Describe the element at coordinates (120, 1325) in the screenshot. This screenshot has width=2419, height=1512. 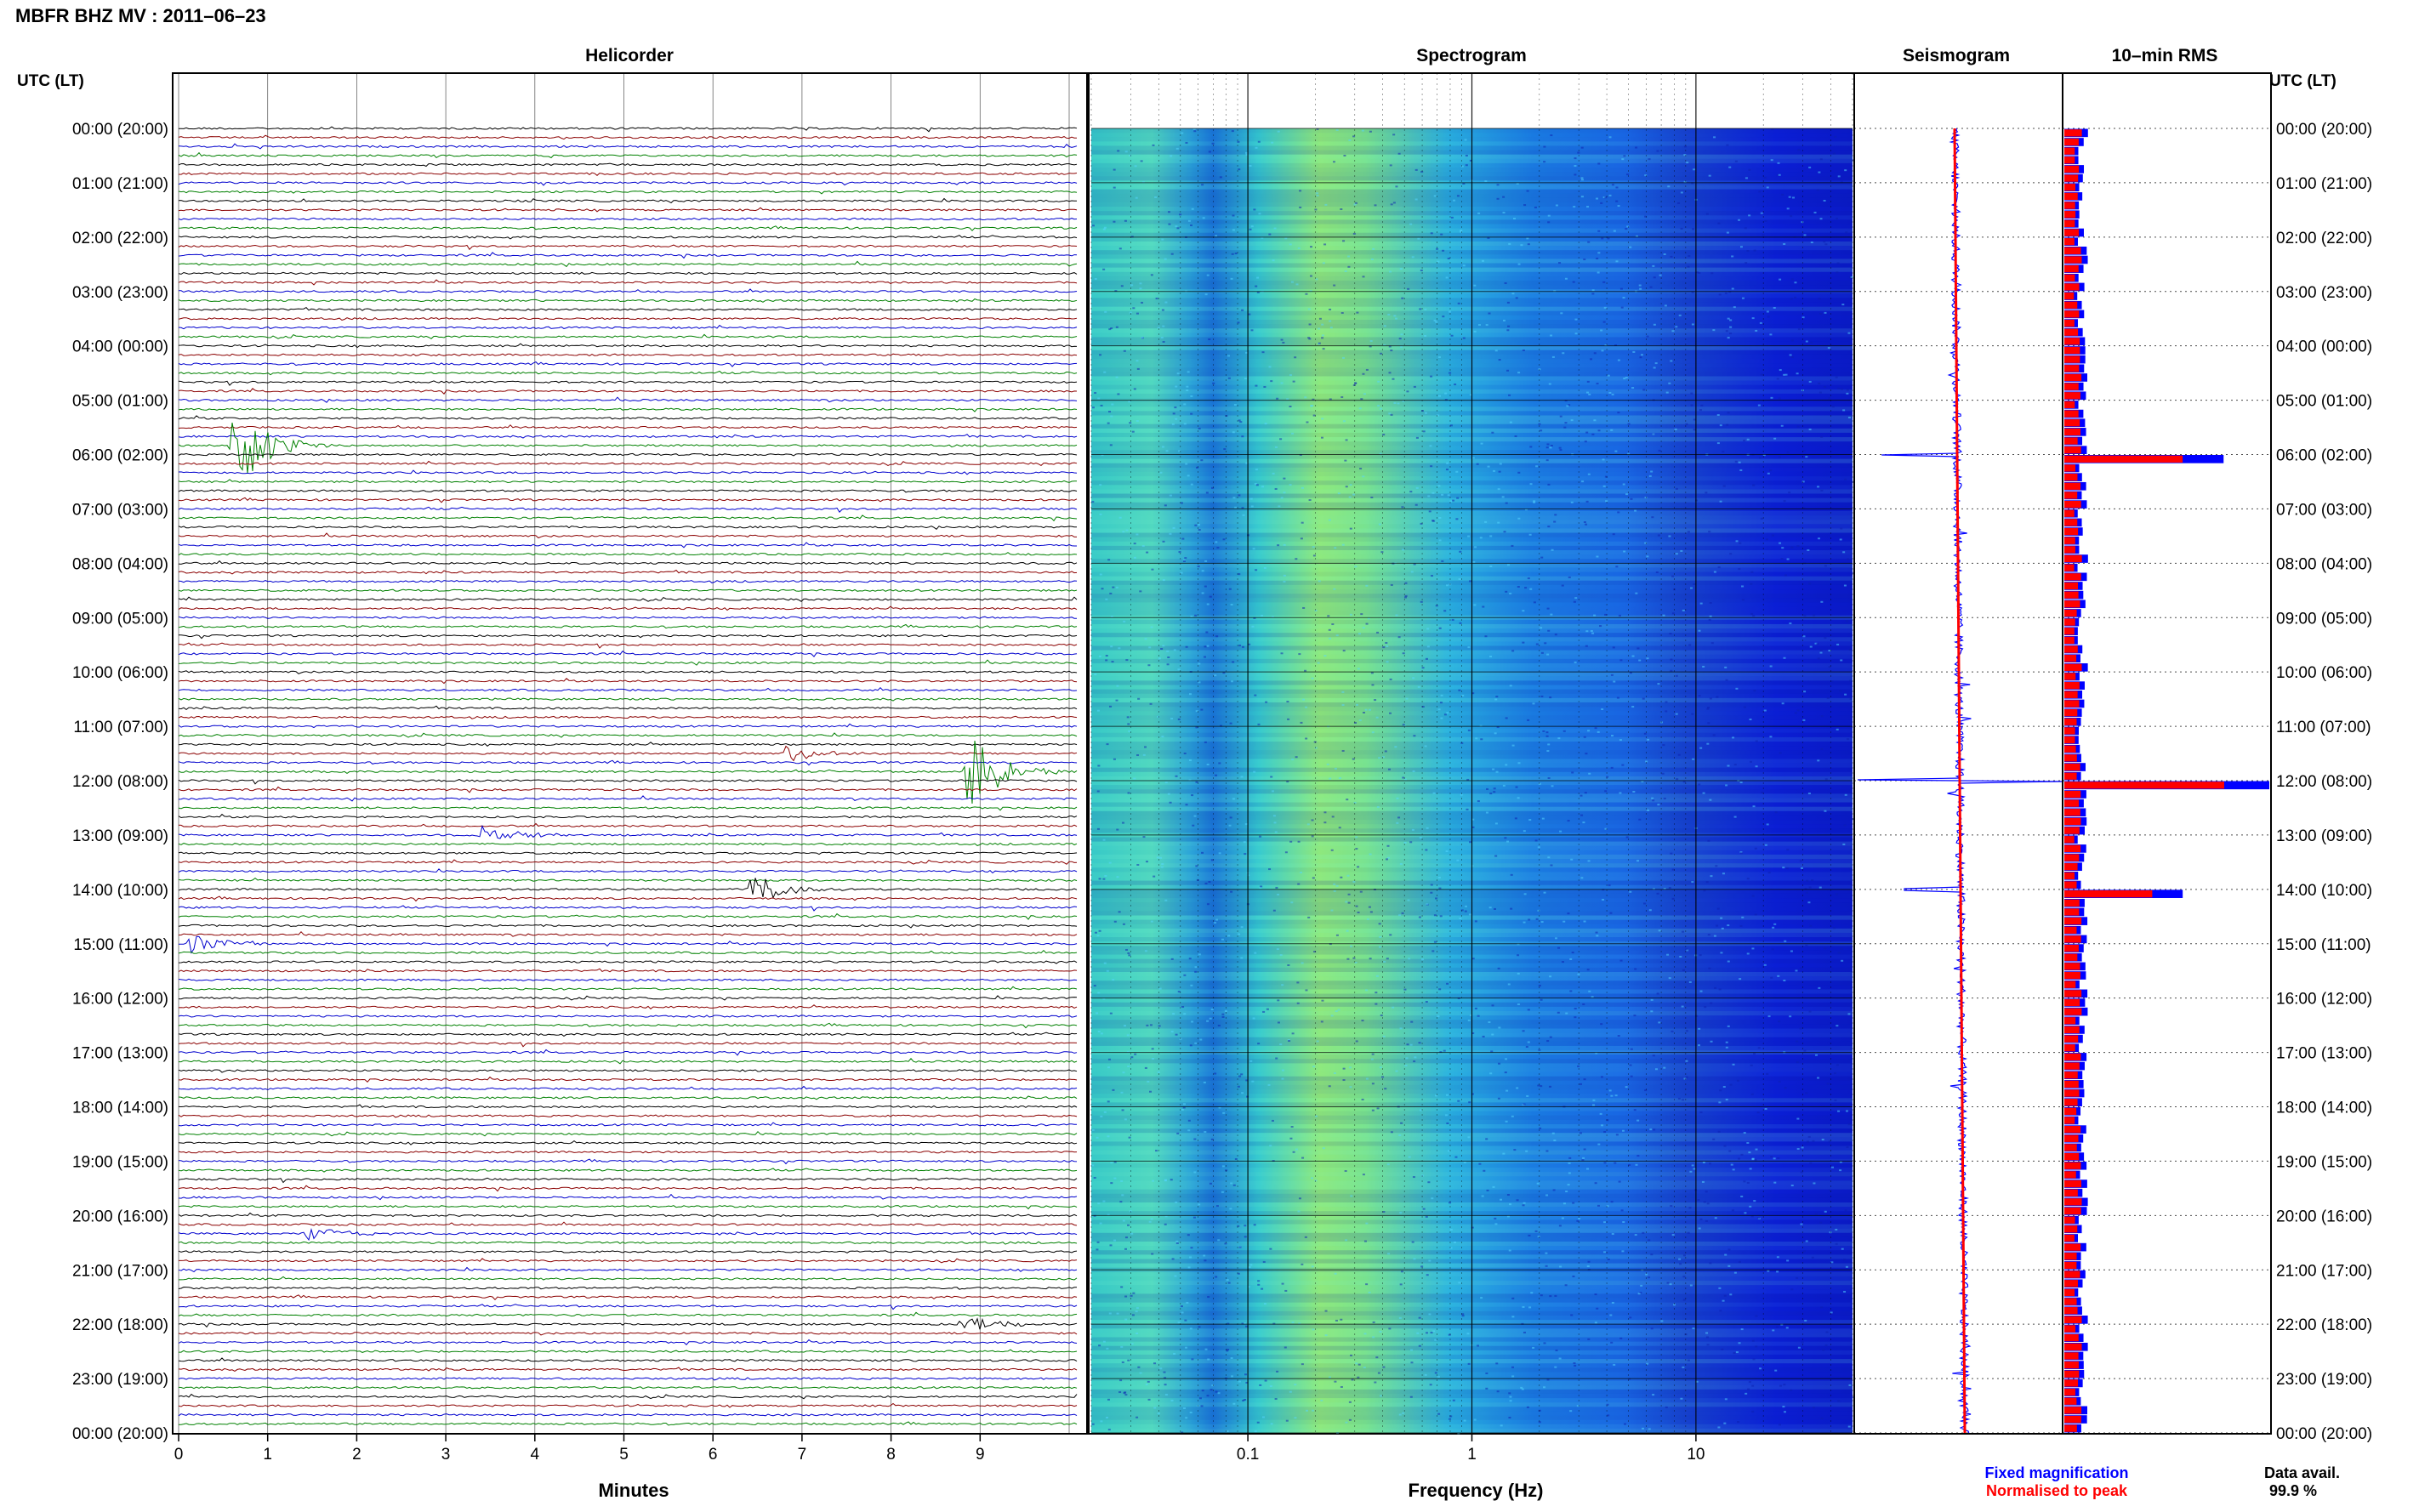
I see `time-label: 22:00 (18:00)` at that location.